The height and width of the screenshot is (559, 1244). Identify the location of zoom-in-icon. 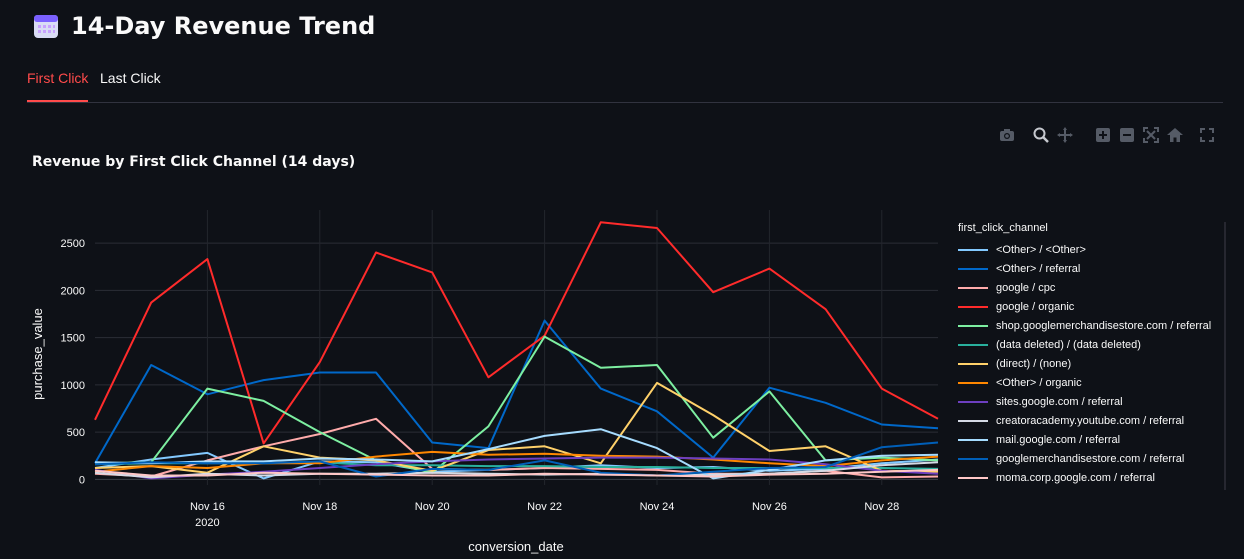
(1103, 135).